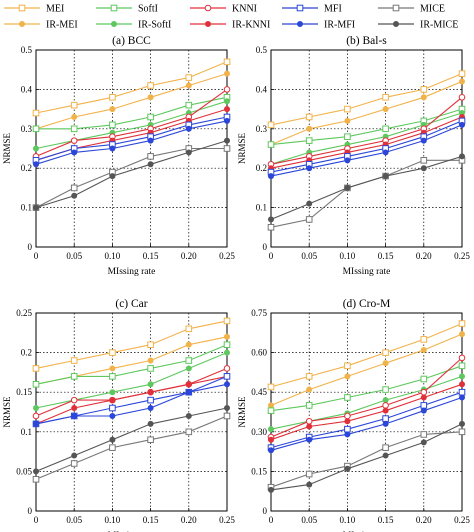 The width and height of the screenshot is (474, 532). What do you see at coordinates (262, 89) in the screenshot?
I see `y-tick-label: 0.4` at bounding box center [262, 89].